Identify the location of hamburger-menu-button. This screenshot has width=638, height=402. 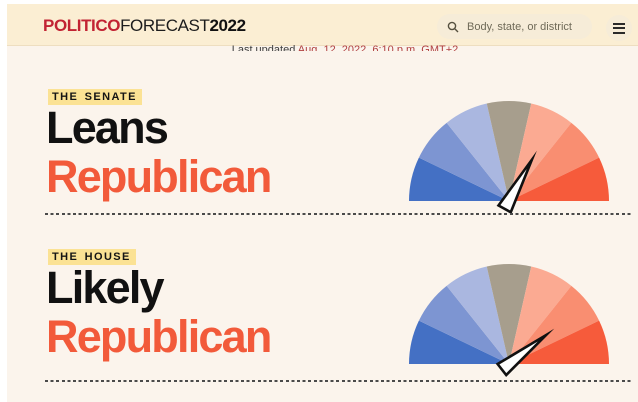
(619, 28).